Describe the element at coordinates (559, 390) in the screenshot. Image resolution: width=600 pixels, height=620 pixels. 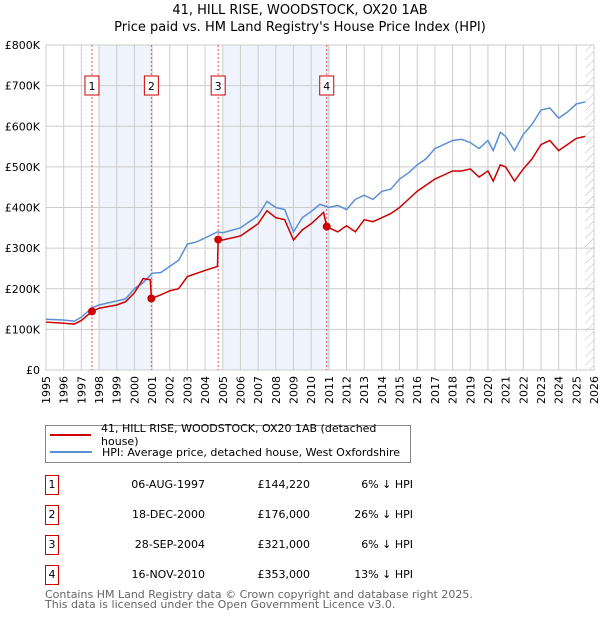
I see `x-tick-label: 2024` at that location.